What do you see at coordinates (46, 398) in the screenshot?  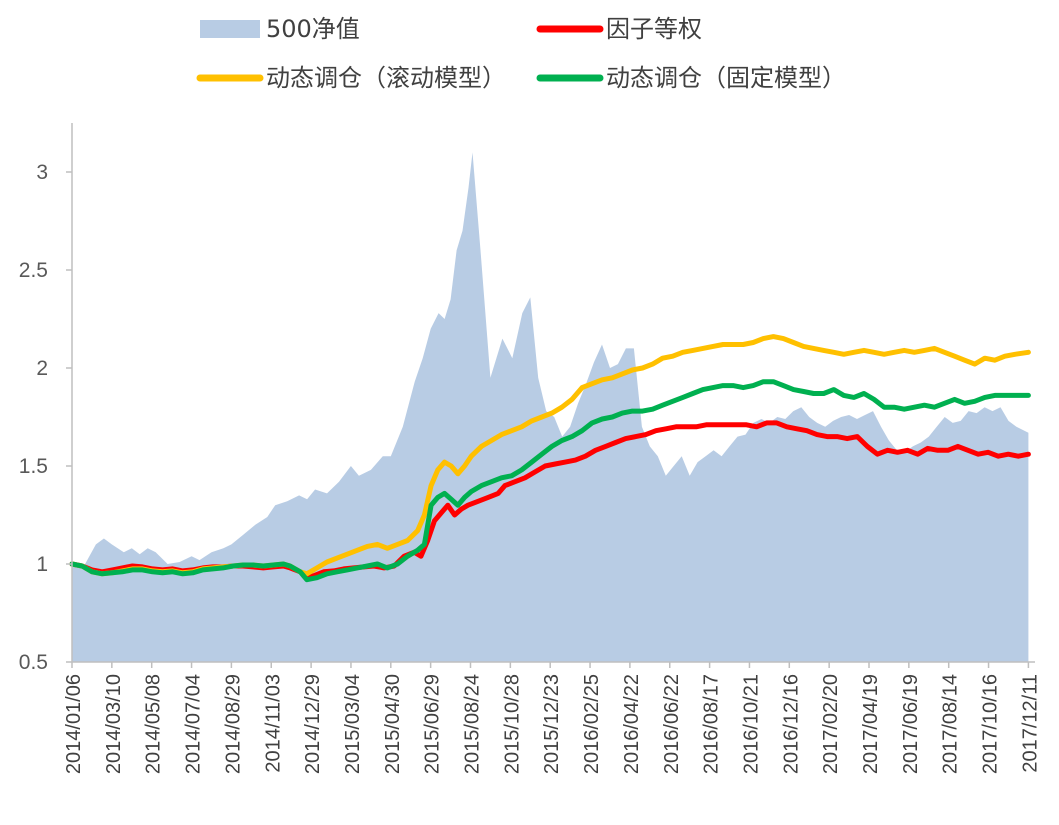 I see `y-axis: 0.5 1 1.5 2 2.5 3` at bounding box center [46, 398].